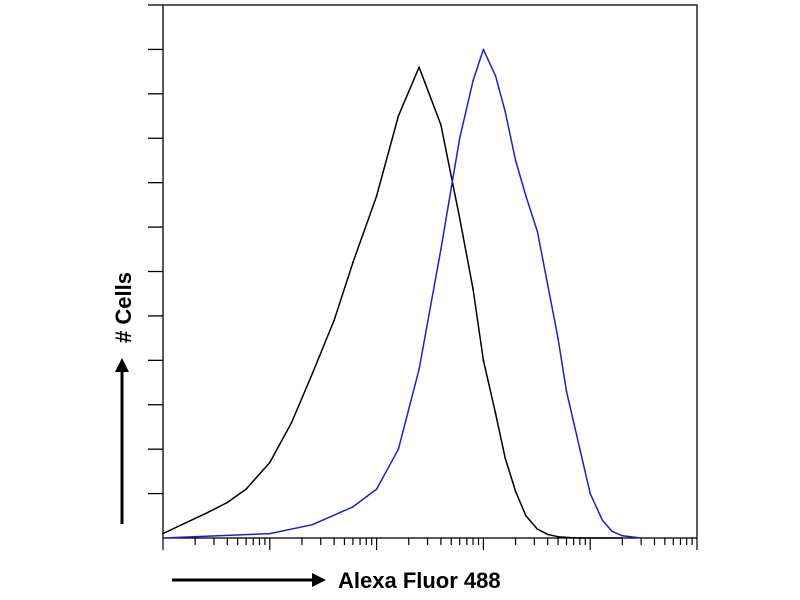 This screenshot has width=800, height=600. What do you see at coordinates (155, 249) in the screenshot?
I see `y-axis-ticks` at bounding box center [155, 249].